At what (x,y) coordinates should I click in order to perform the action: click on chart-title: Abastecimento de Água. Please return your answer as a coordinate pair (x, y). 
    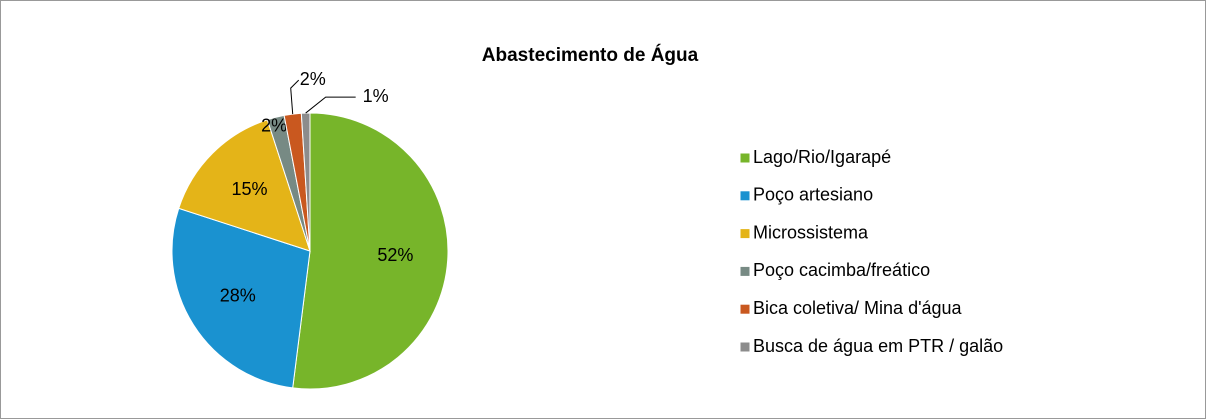
    Looking at the image, I should click on (590, 55).